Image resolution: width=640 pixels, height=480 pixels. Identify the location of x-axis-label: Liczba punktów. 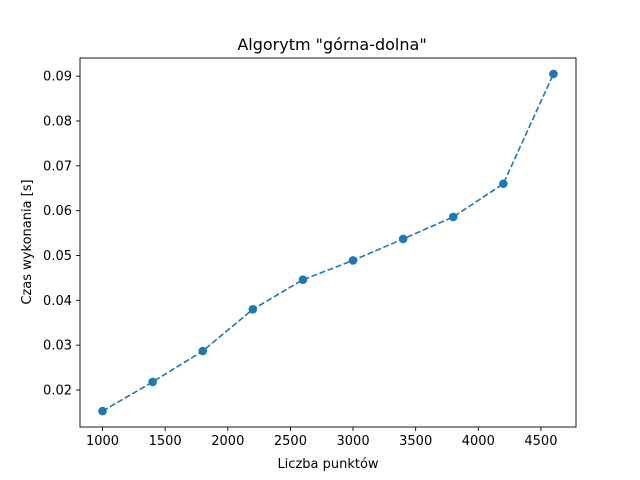
(327, 464).